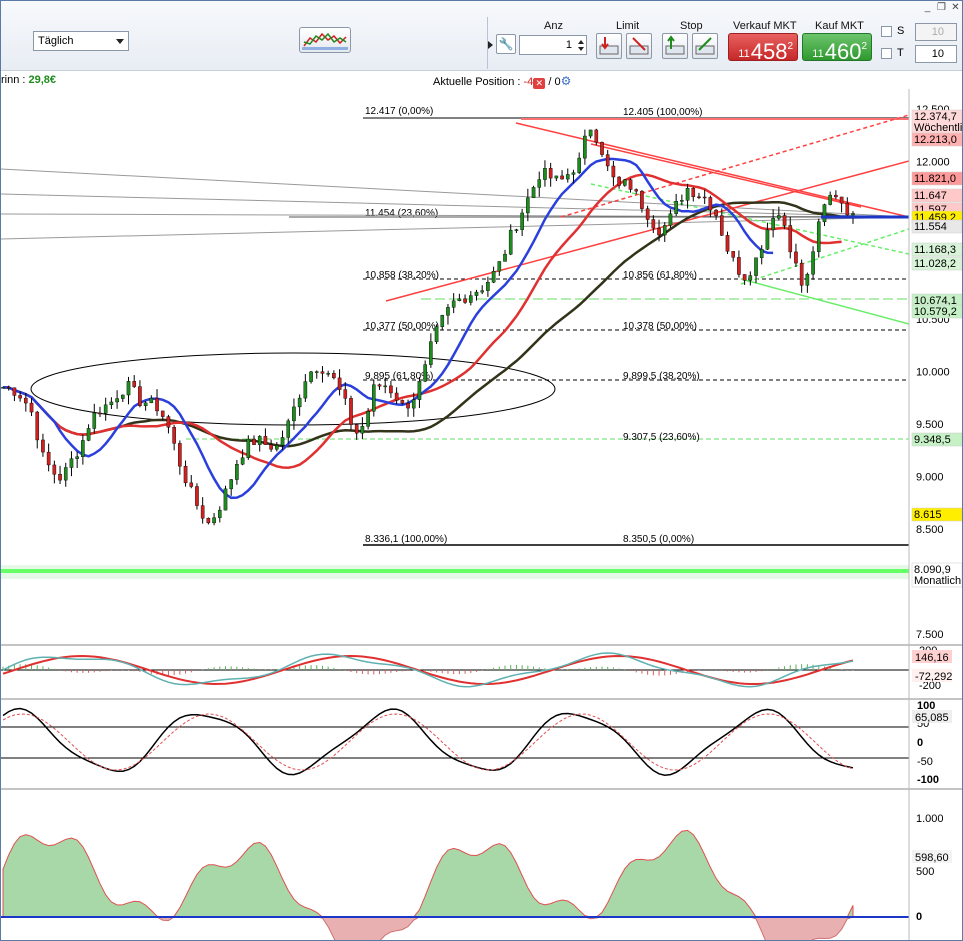  I want to click on close-position-icon: ✕, so click(539, 83).